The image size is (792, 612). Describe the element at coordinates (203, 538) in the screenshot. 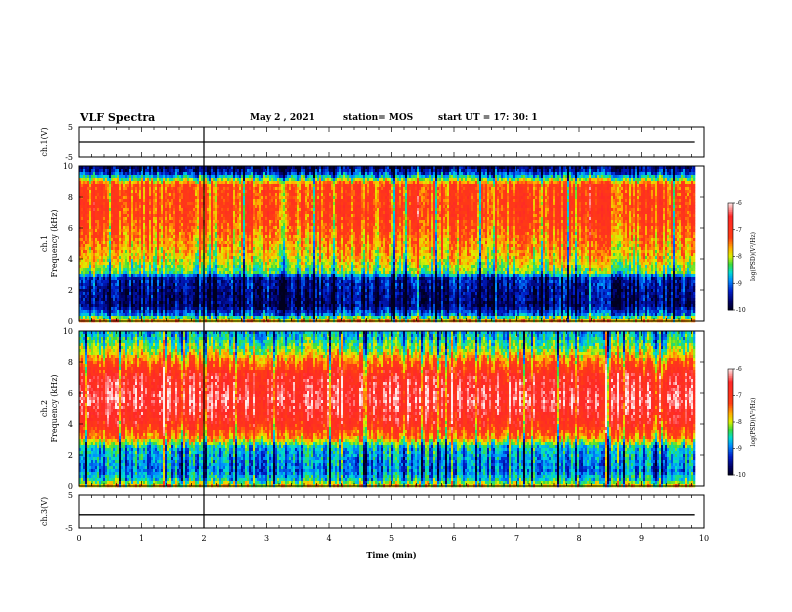

I see `x-tick-label: 2` at that location.